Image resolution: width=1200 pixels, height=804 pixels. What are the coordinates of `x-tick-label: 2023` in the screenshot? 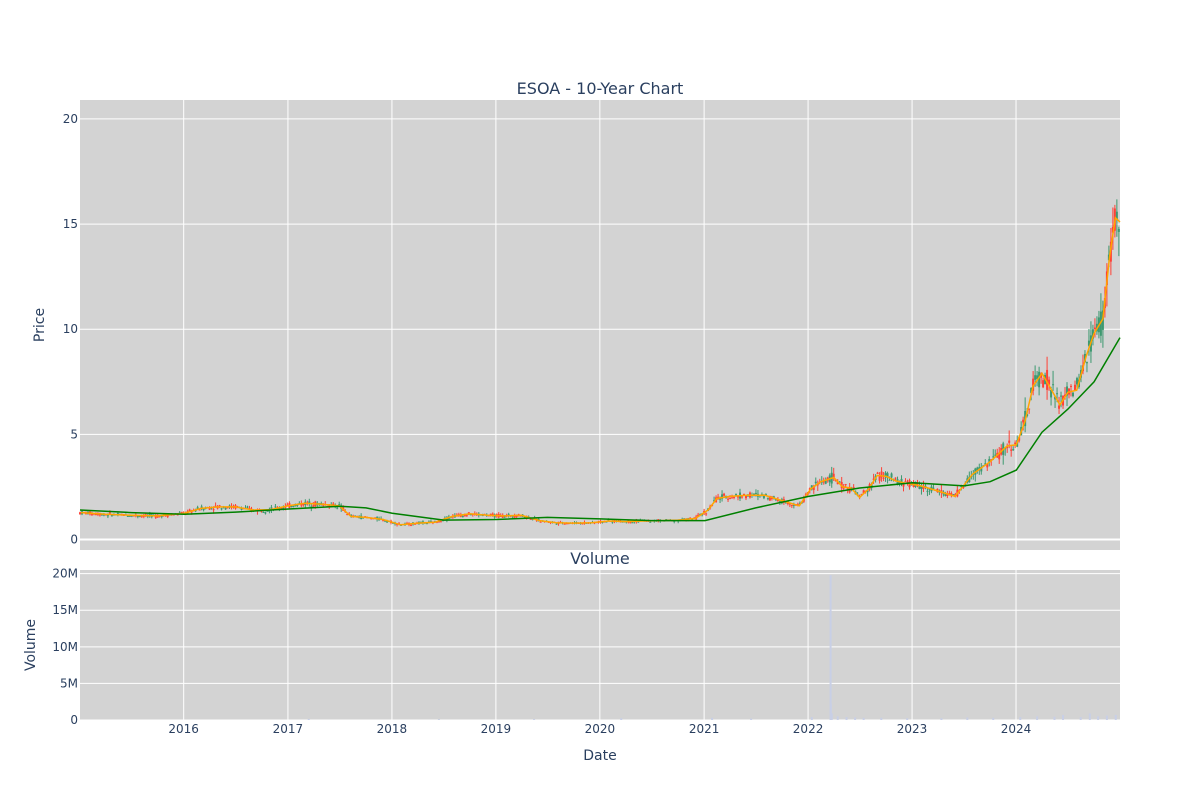 It's located at (912, 729).